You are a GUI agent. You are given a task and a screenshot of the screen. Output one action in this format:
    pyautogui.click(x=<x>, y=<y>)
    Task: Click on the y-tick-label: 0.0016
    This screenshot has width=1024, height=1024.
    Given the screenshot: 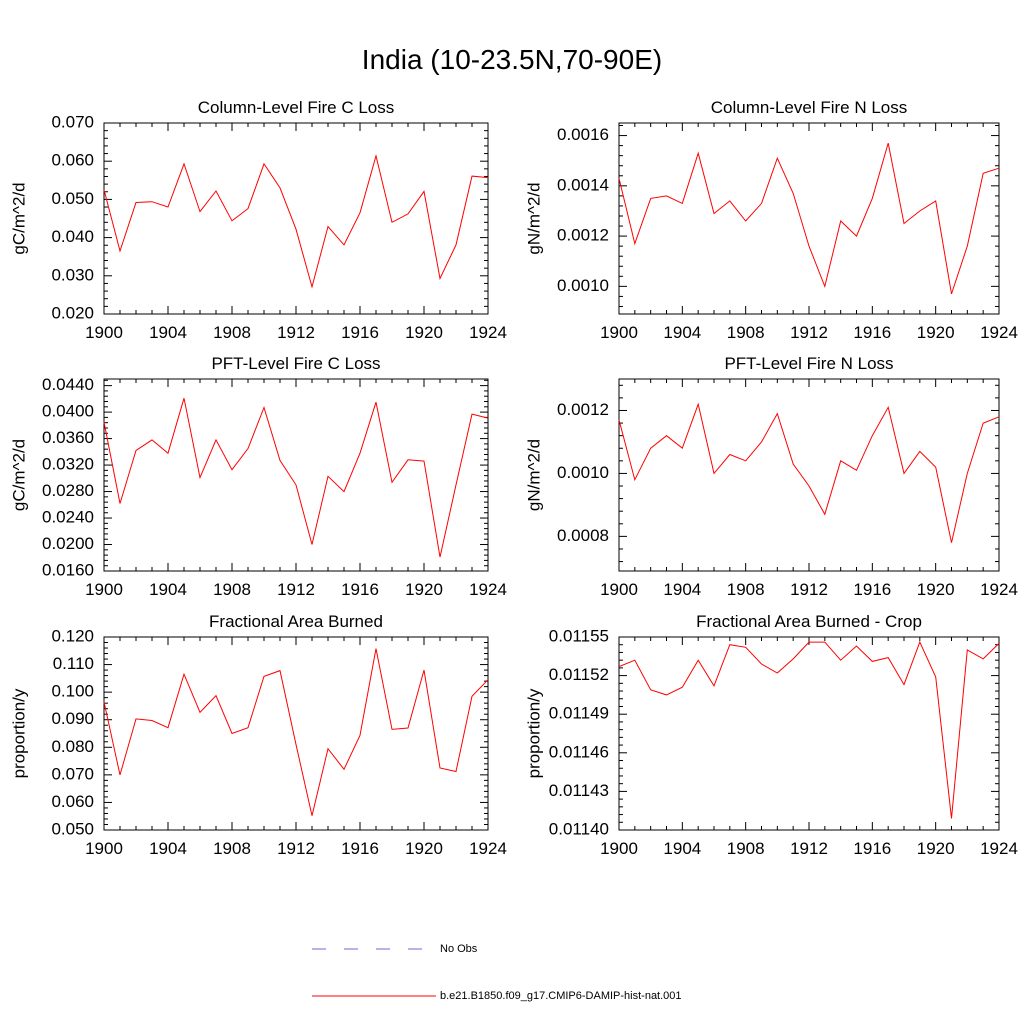 What is the action you would take?
    pyautogui.click(x=583, y=134)
    